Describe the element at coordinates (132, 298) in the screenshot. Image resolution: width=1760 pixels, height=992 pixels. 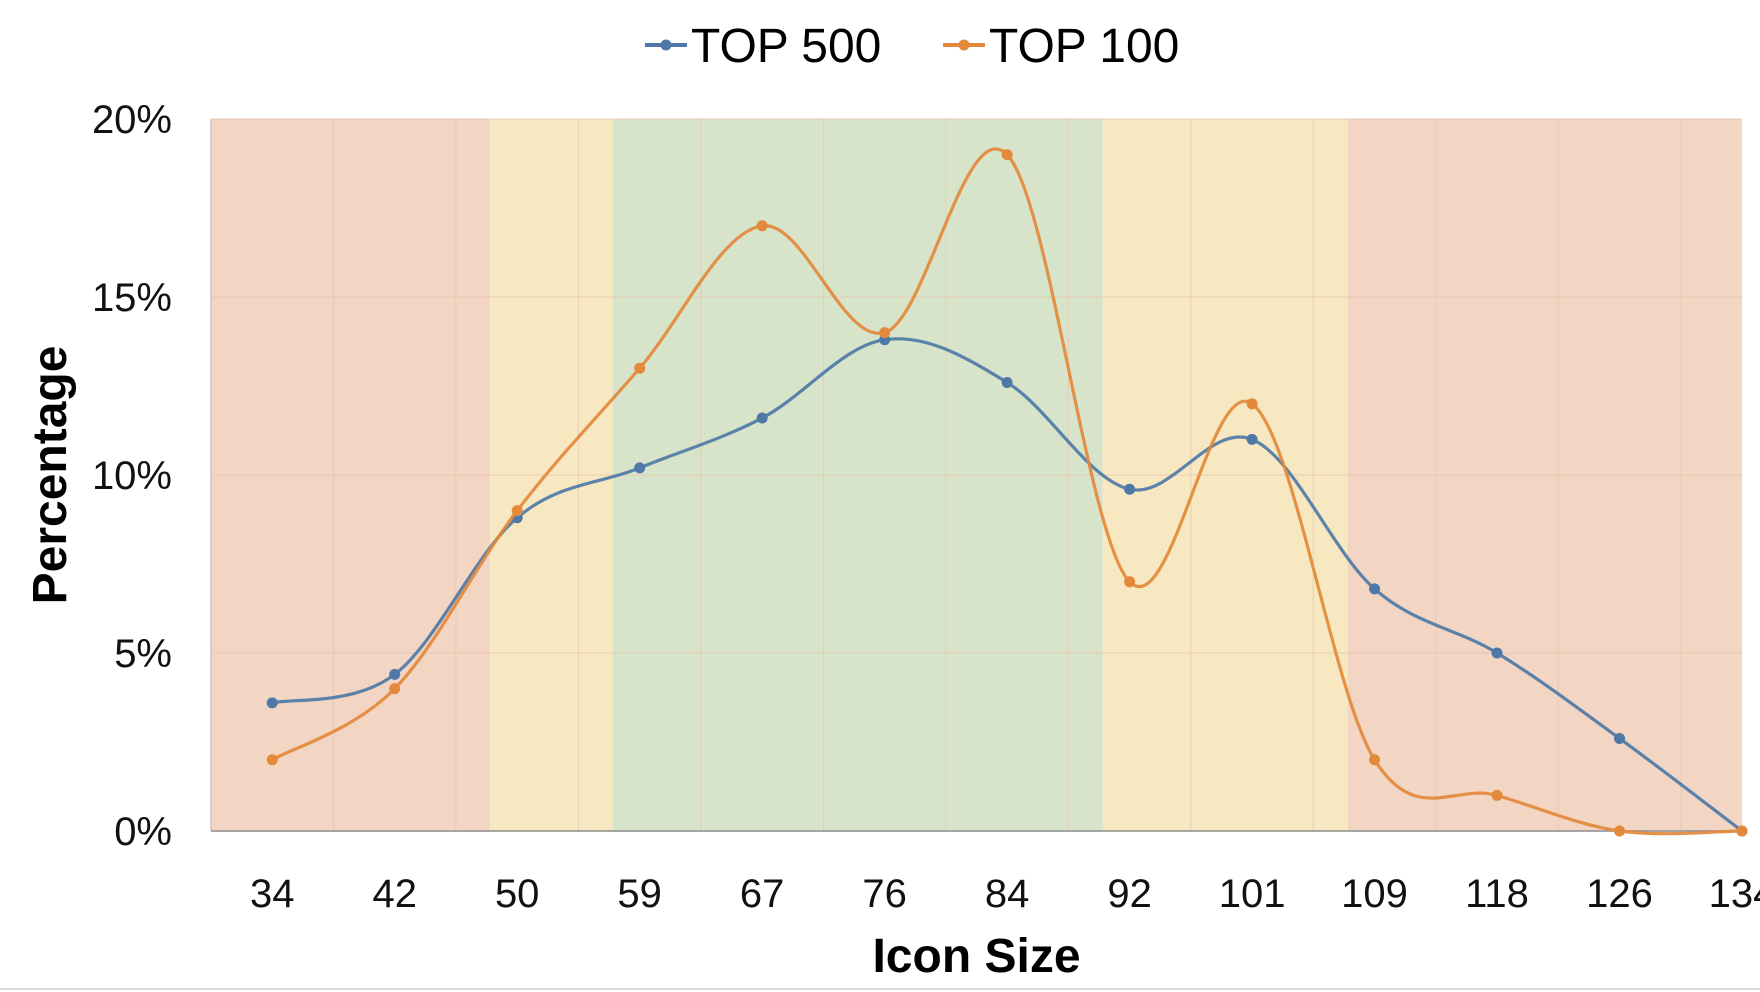
I see `y-tick-label: 15%` at that location.